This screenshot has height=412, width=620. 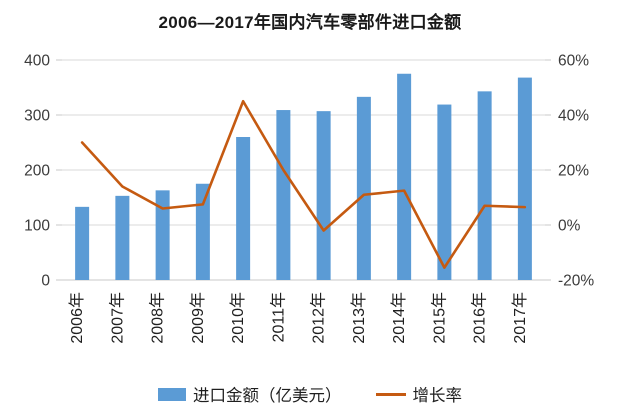 I want to click on x-axis-label-2013年: 2013年, so click(x=359, y=318).